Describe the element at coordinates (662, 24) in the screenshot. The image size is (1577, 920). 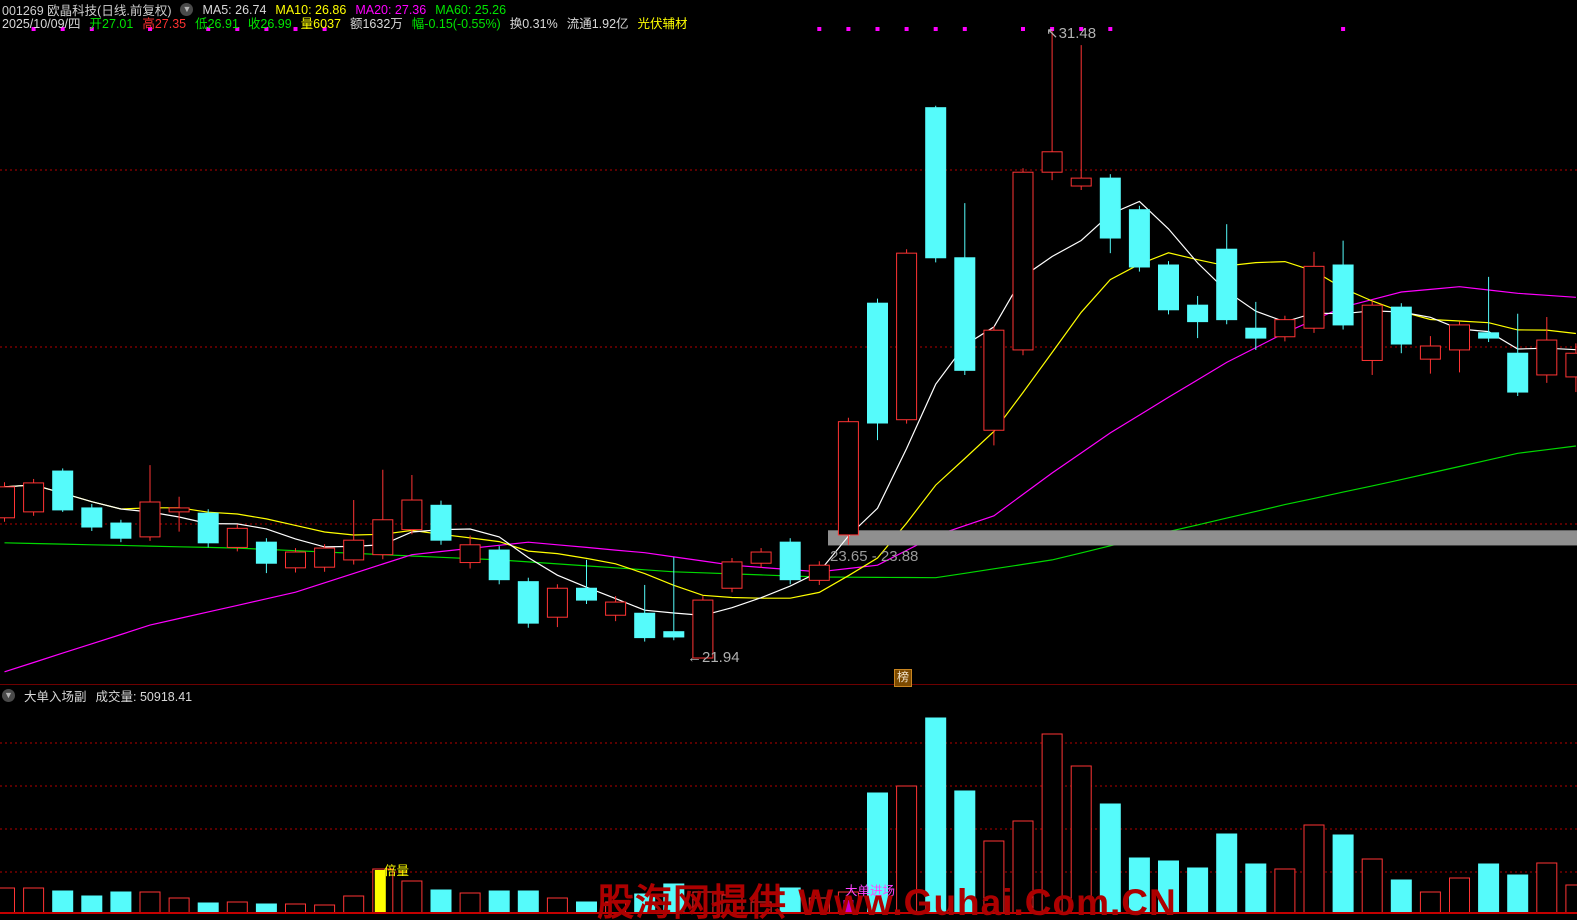
I see `sector-label: 光伏辅材` at that location.